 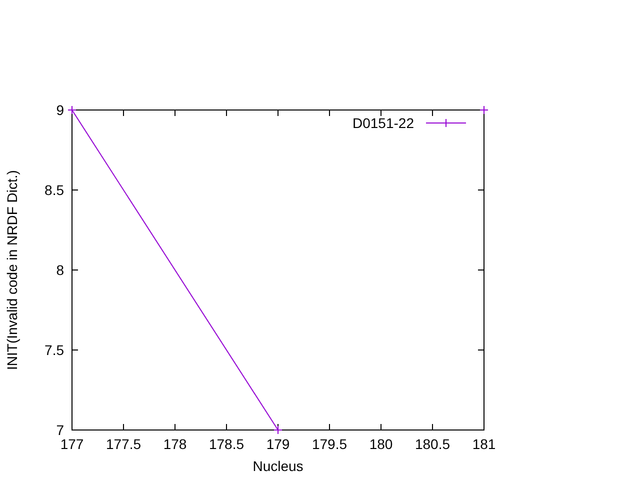 I want to click on y-tick-label: 9, so click(x=60, y=110).